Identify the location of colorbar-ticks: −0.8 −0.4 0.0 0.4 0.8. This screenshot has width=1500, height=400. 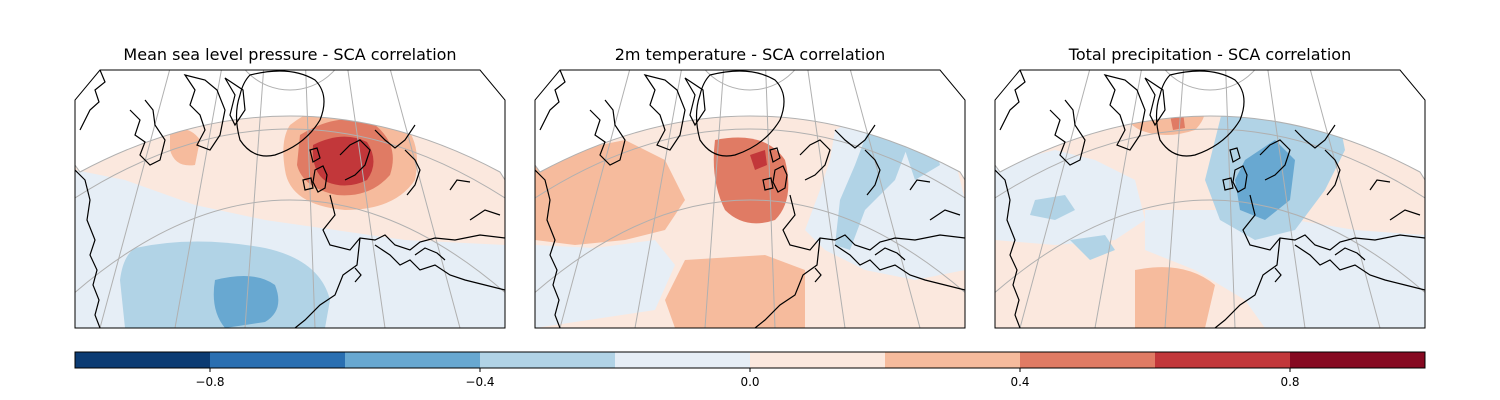
(747, 378).